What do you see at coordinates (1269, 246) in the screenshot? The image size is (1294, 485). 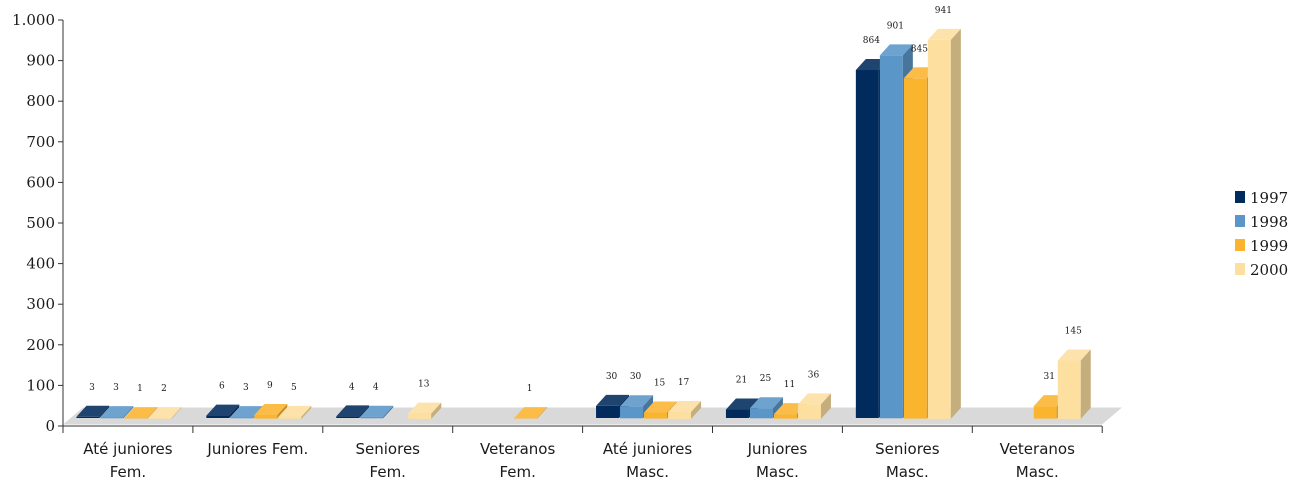 I see `legend-label: 1999` at bounding box center [1269, 246].